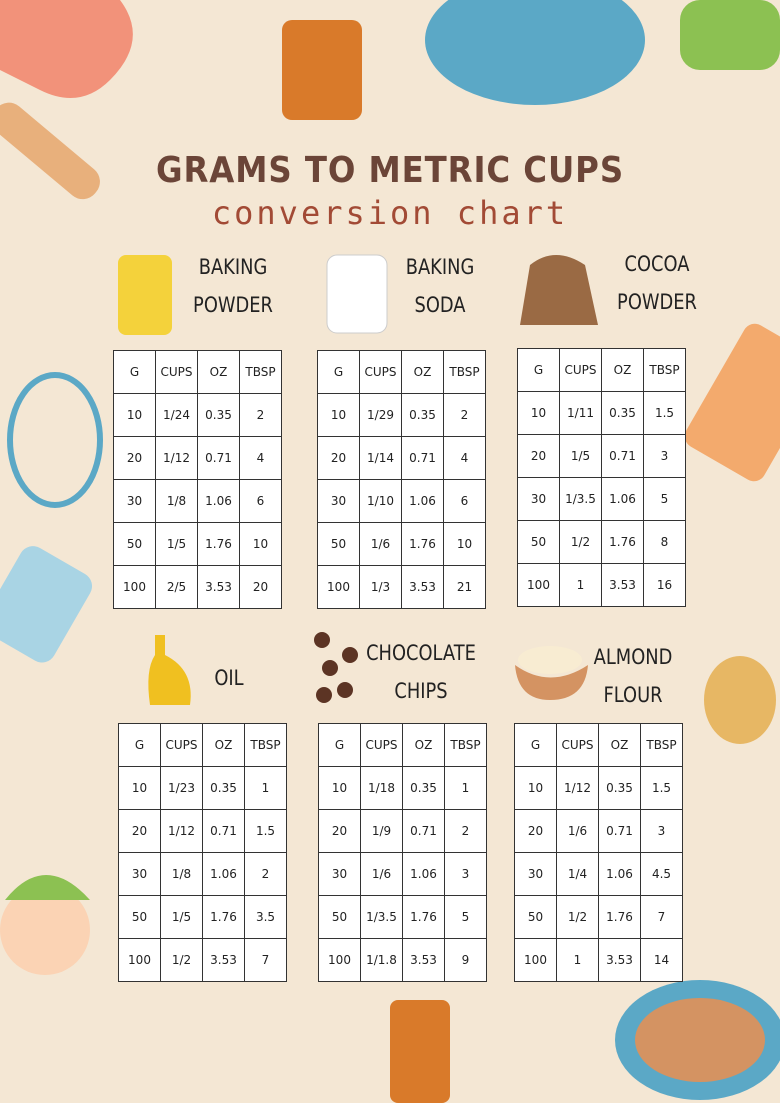 The height and width of the screenshot is (1103, 780). Describe the element at coordinates (550, 660) in the screenshot. I see `icon-flour` at that location.